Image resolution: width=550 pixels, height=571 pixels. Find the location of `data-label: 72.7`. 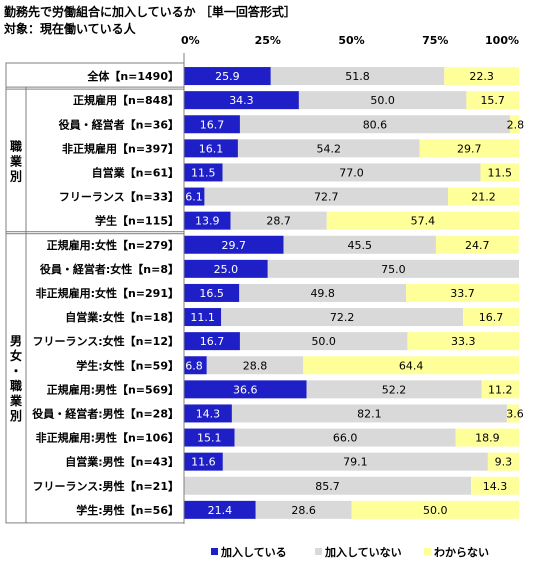

data-label: 72.7 is located at coordinates (326, 197).